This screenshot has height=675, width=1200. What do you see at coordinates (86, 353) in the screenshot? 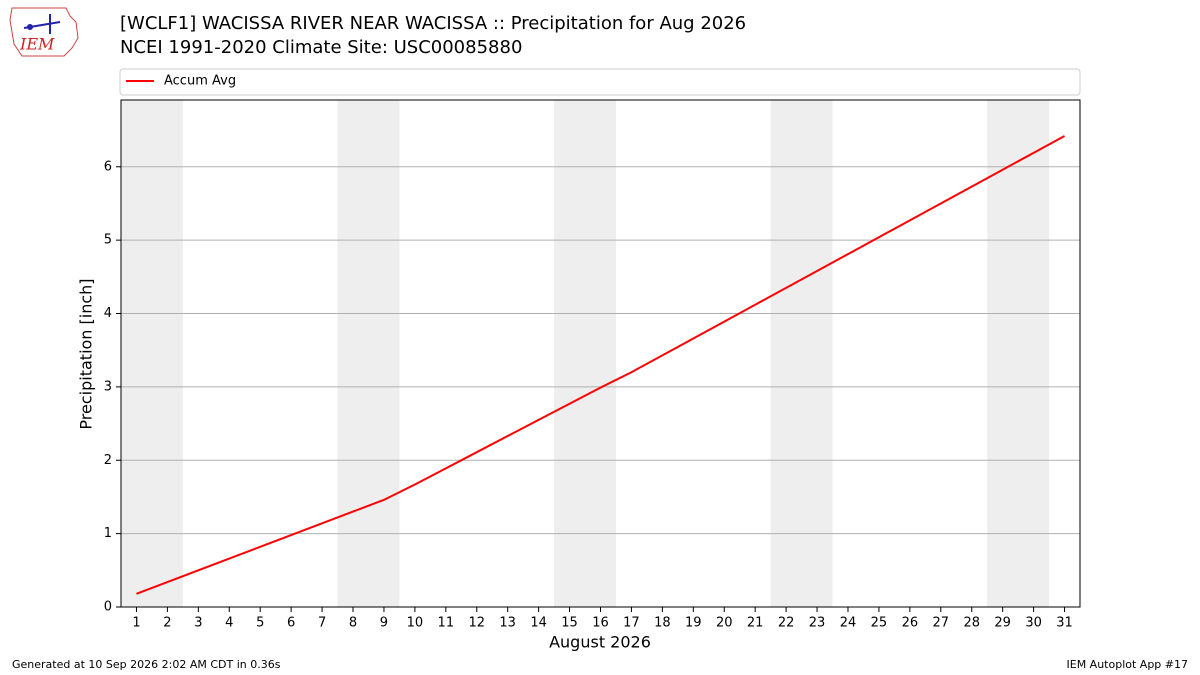
I see `y-axis-label: Precipitation [inch]` at bounding box center [86, 353].